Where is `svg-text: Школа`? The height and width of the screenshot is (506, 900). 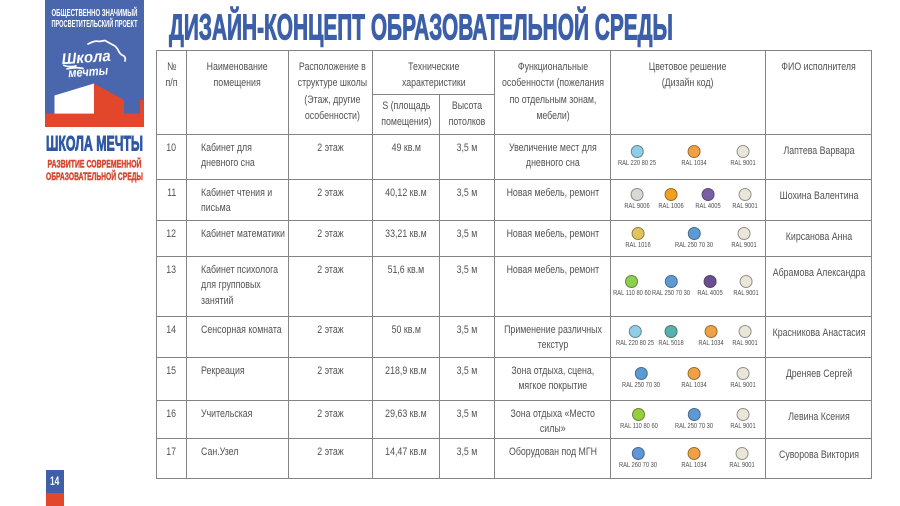 svg-text: Школа is located at coordinates (86, 58).